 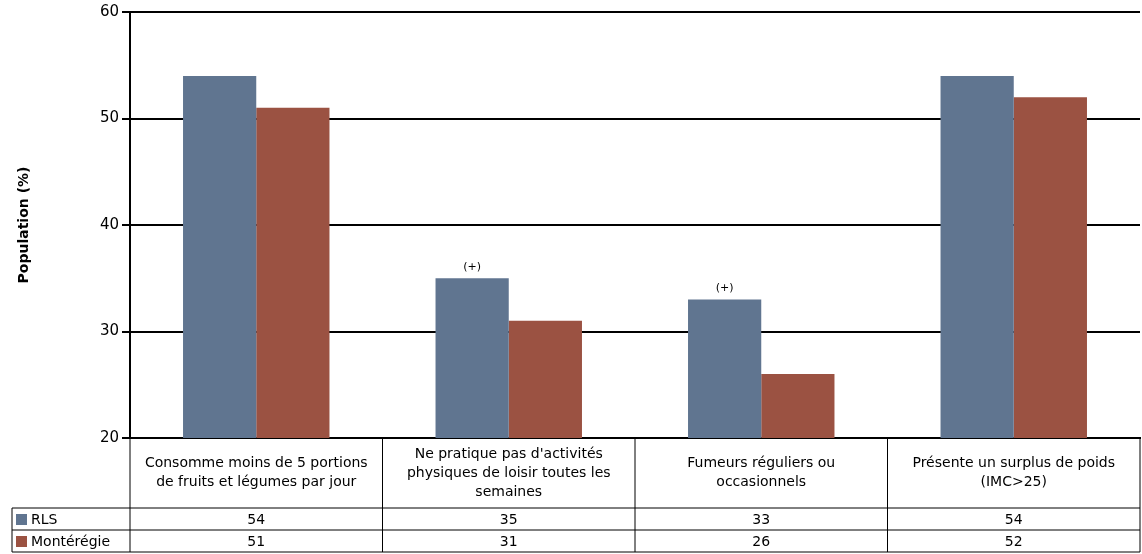 What do you see at coordinates (109, 117) in the screenshot?
I see `y-tick-label: 50` at bounding box center [109, 117].